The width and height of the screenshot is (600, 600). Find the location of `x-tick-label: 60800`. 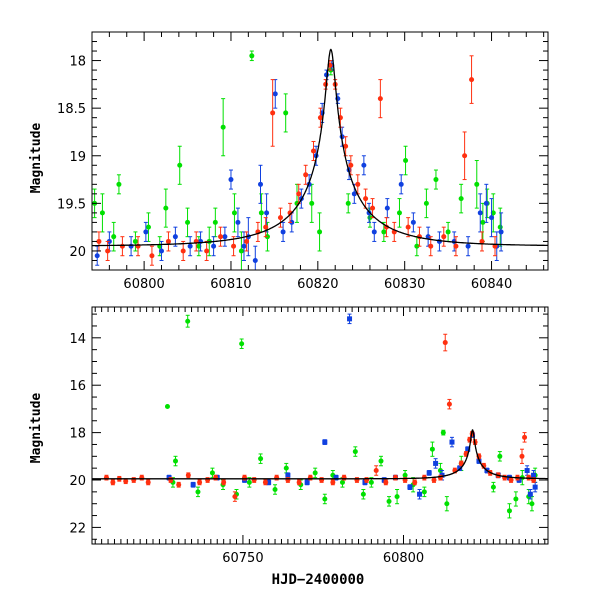

x-tick-label: 60800 is located at coordinates (403, 558).